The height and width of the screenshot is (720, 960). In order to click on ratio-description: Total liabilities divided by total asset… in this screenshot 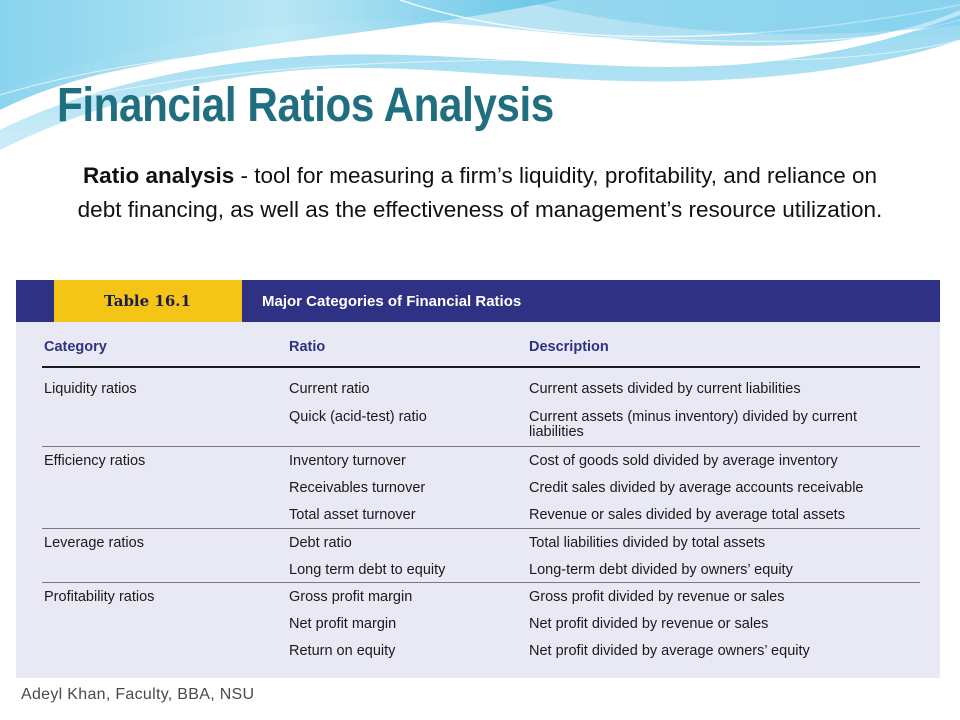, I will do `click(647, 543)`.